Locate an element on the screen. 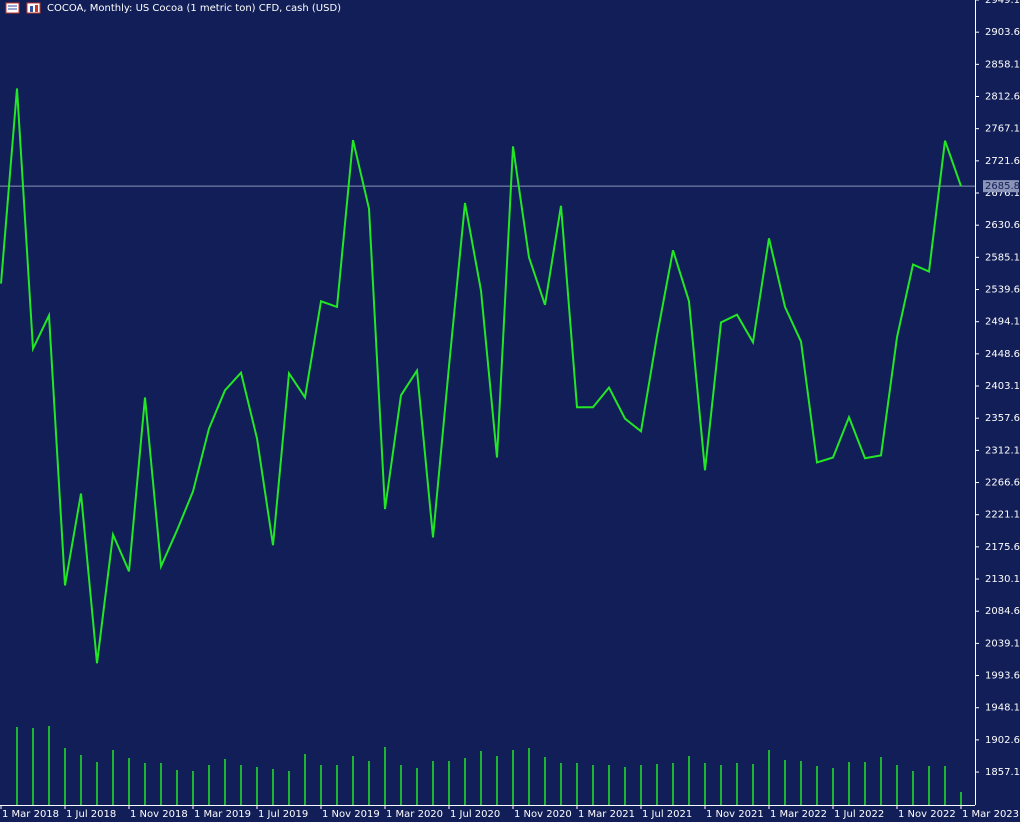 The height and width of the screenshot is (822, 1020). y-tick-label: 1902.6 is located at coordinates (1002, 740).